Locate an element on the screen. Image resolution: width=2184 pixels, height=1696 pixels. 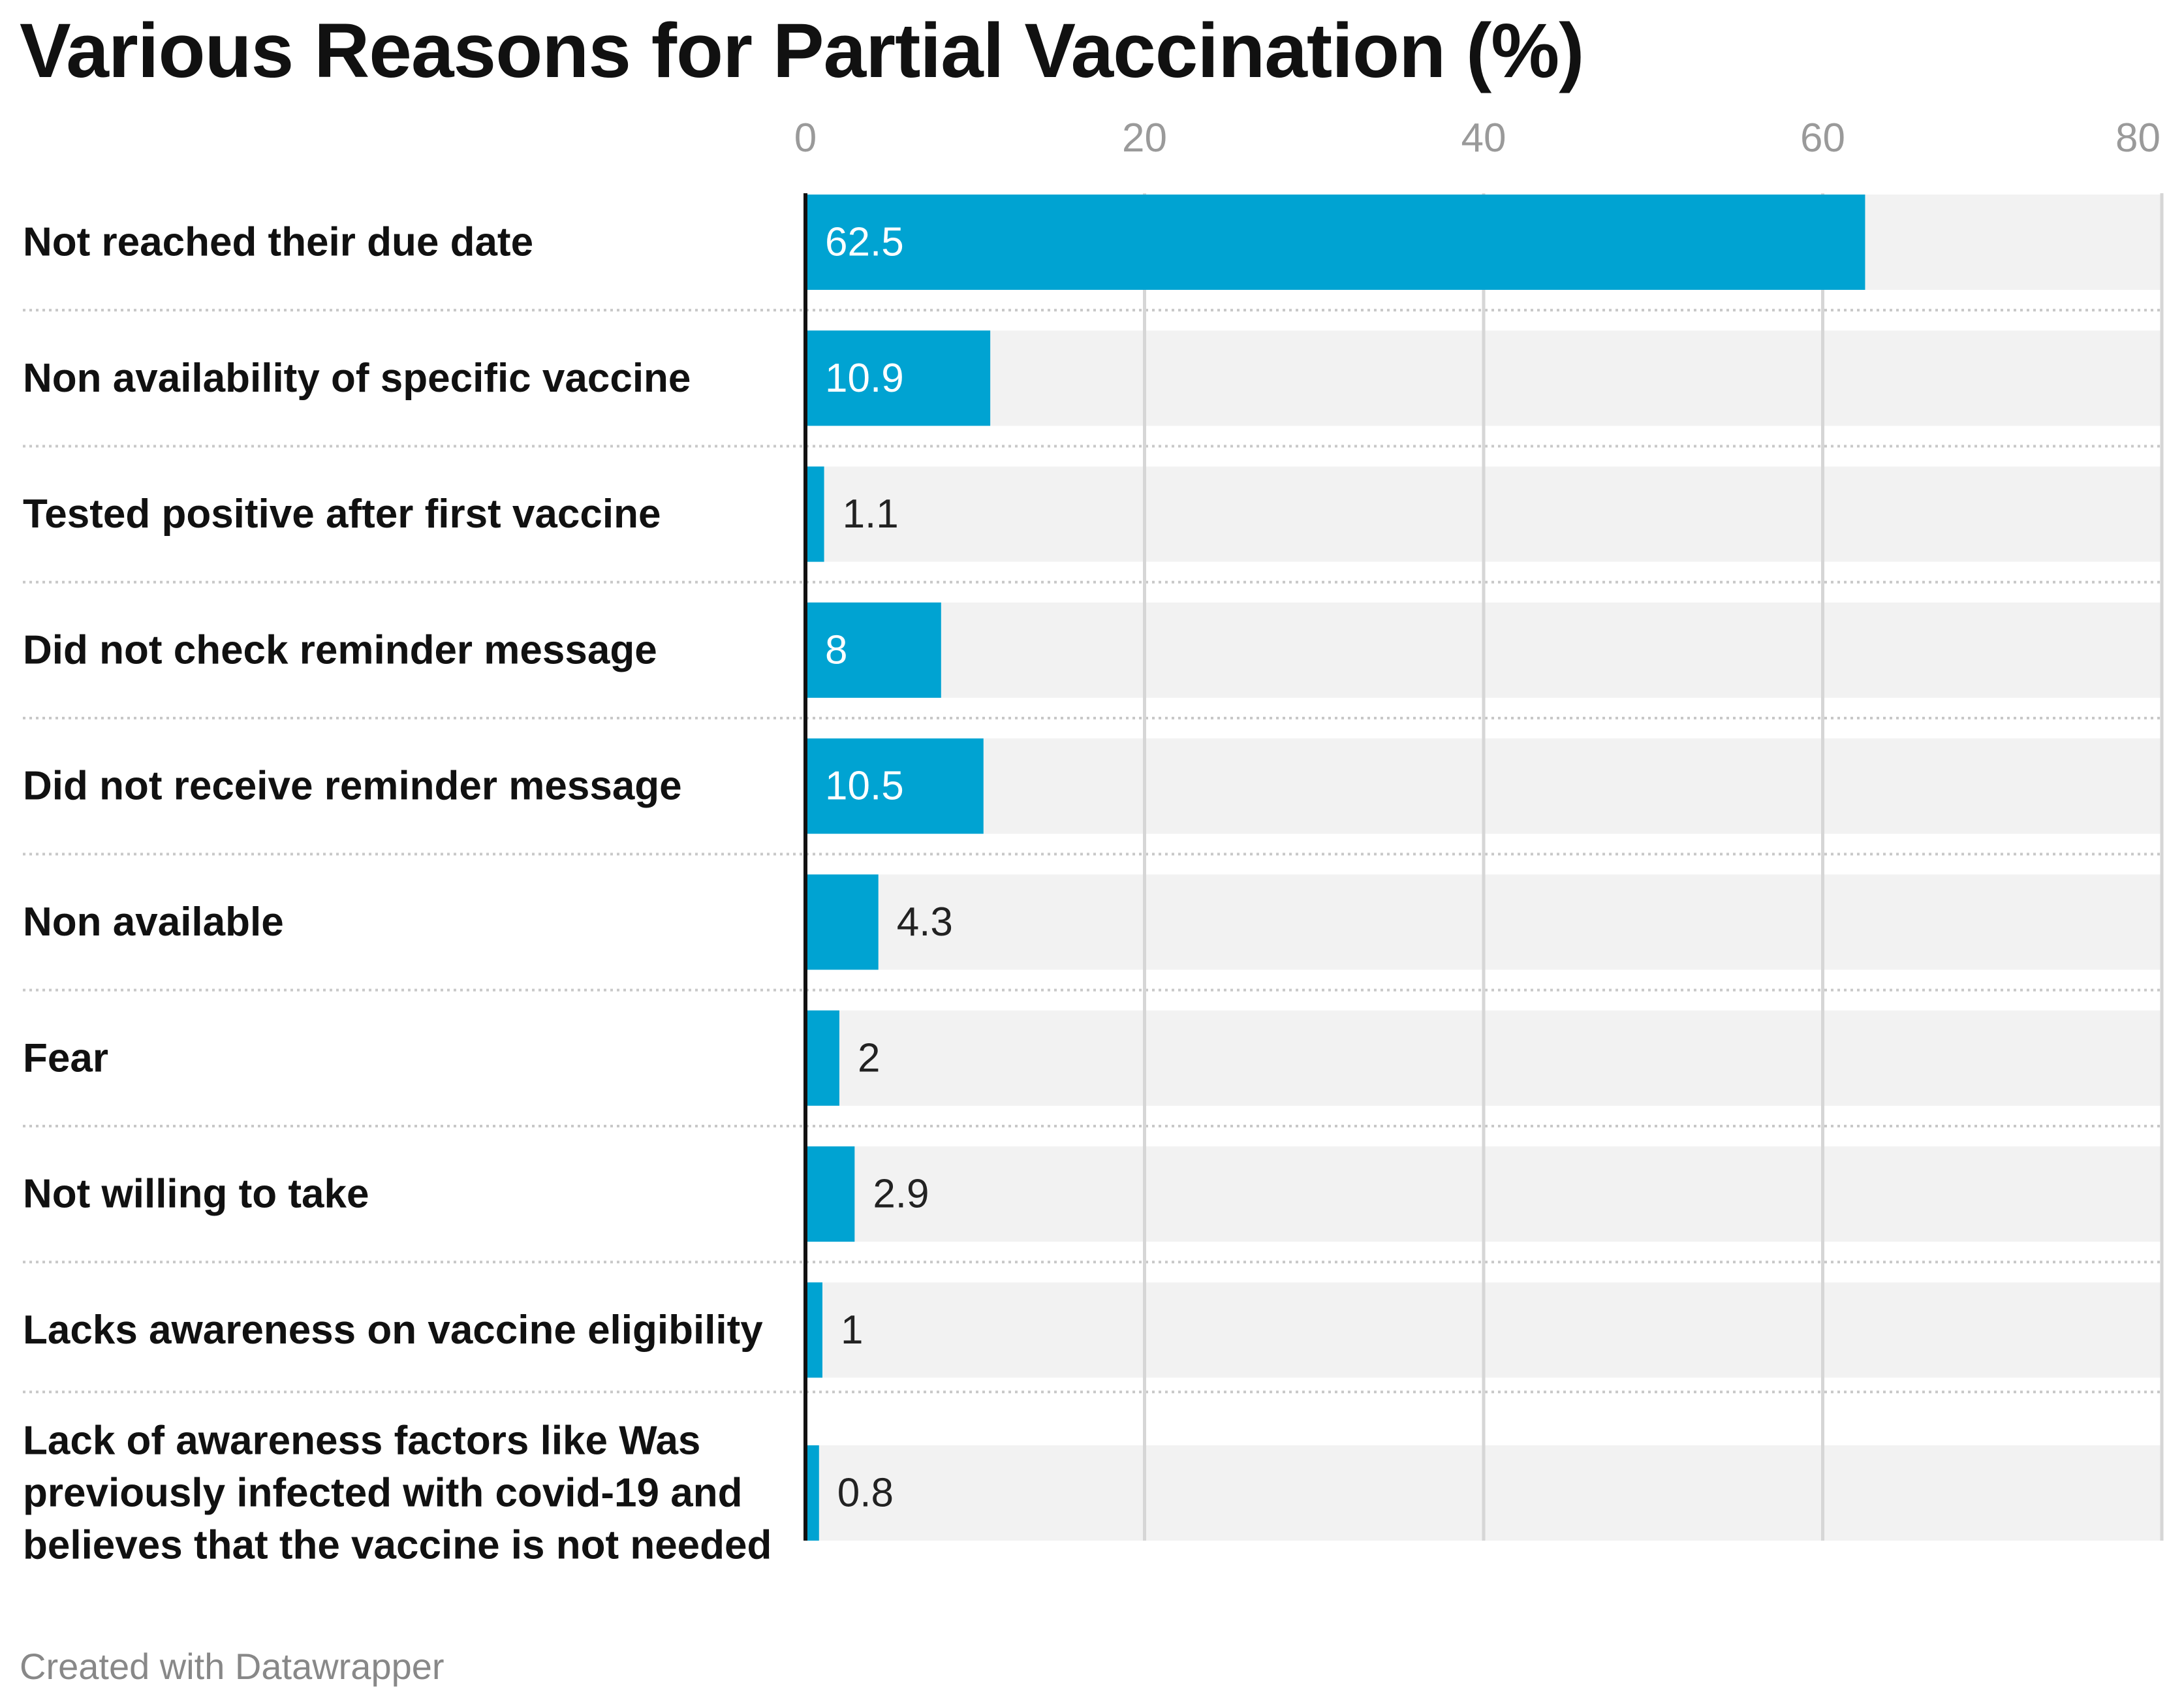
source-note: Created with Datawrapper is located at coordinates (233, 1667).